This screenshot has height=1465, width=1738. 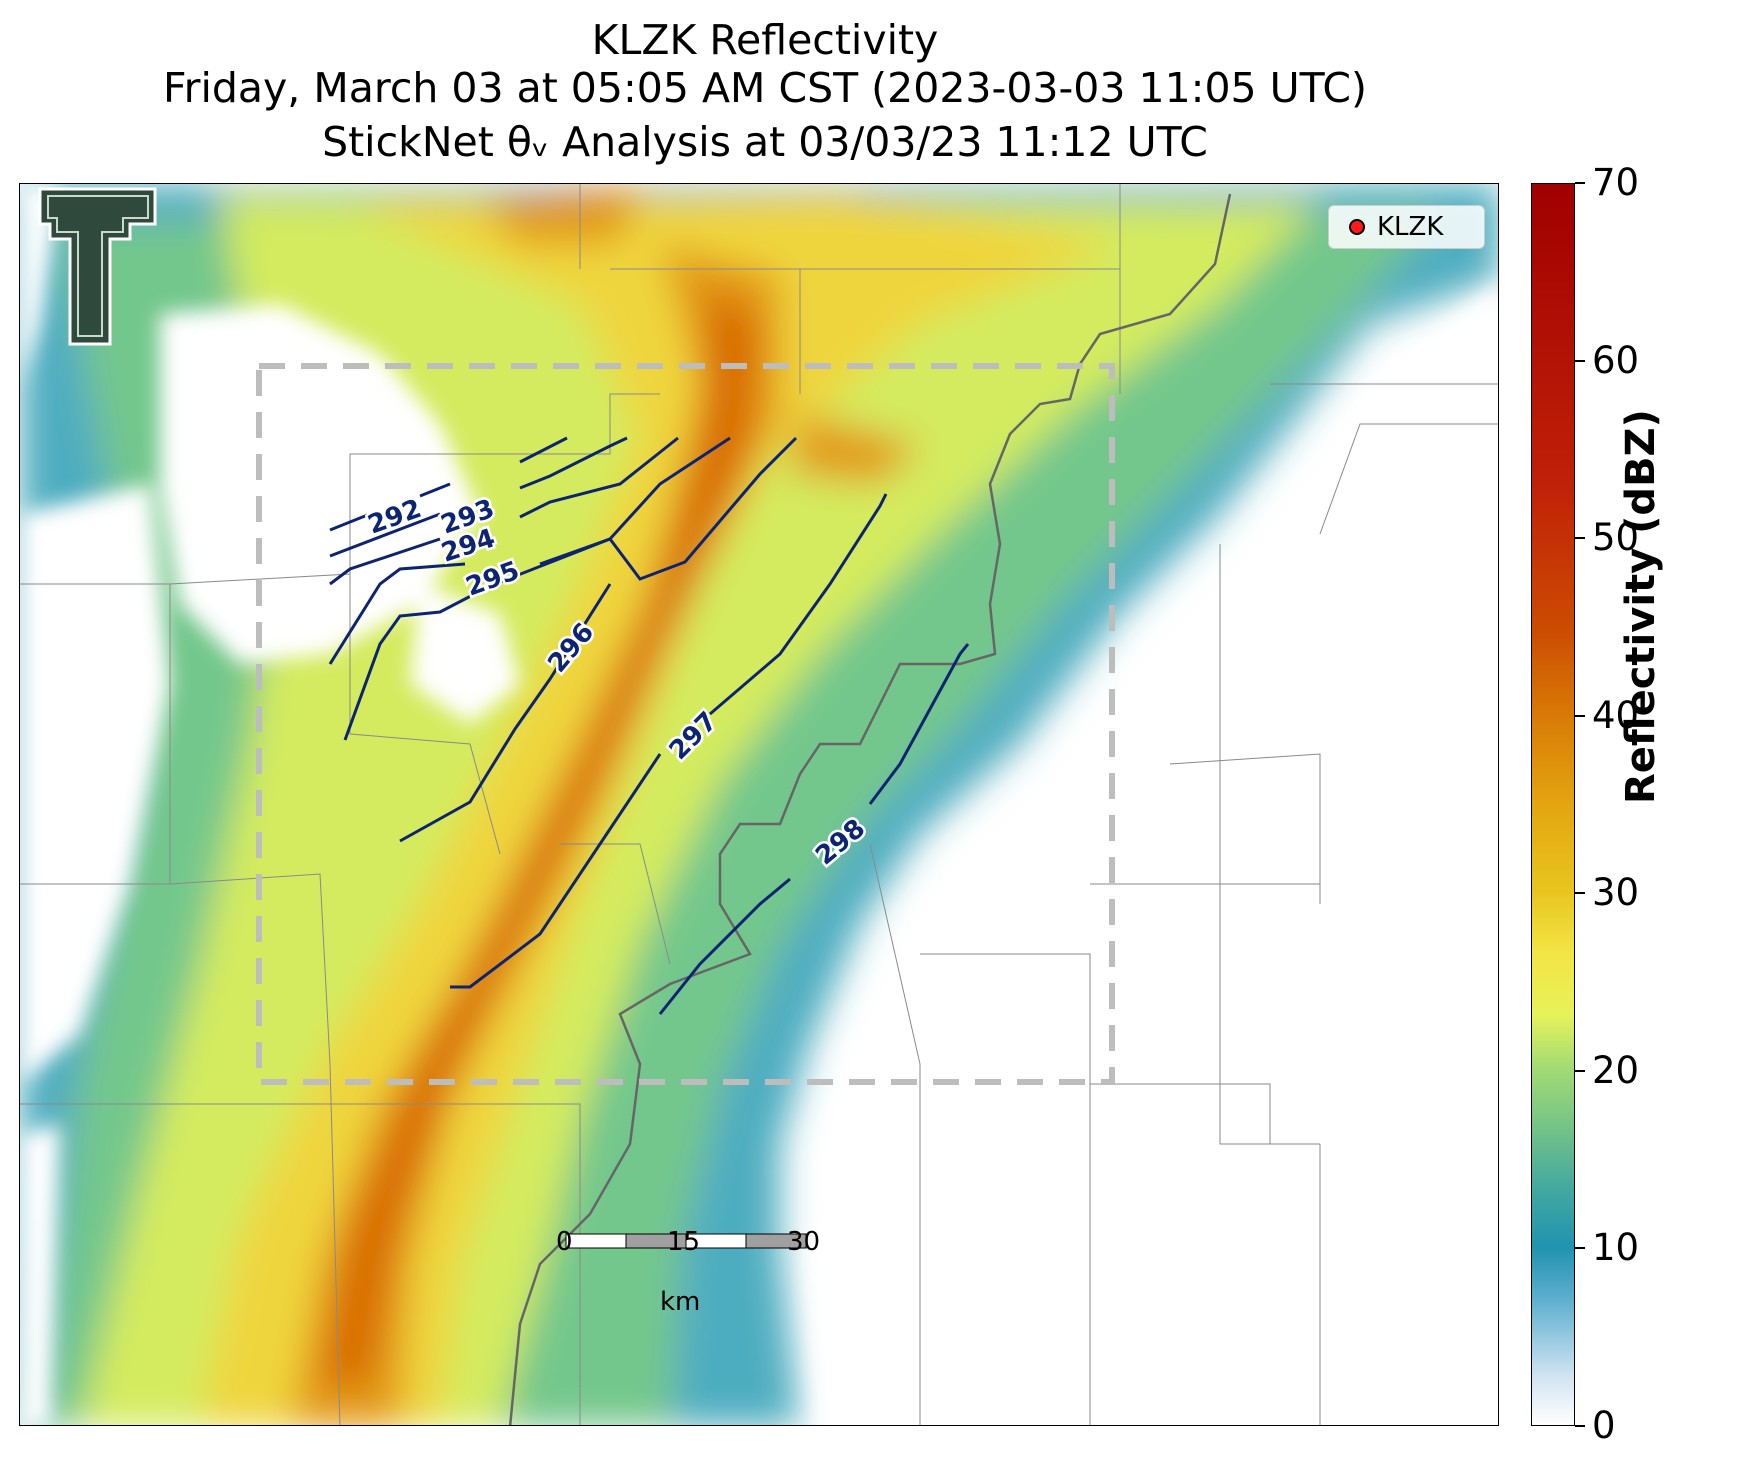 What do you see at coordinates (1553, 804) in the screenshot?
I see `colorbar` at bounding box center [1553, 804].